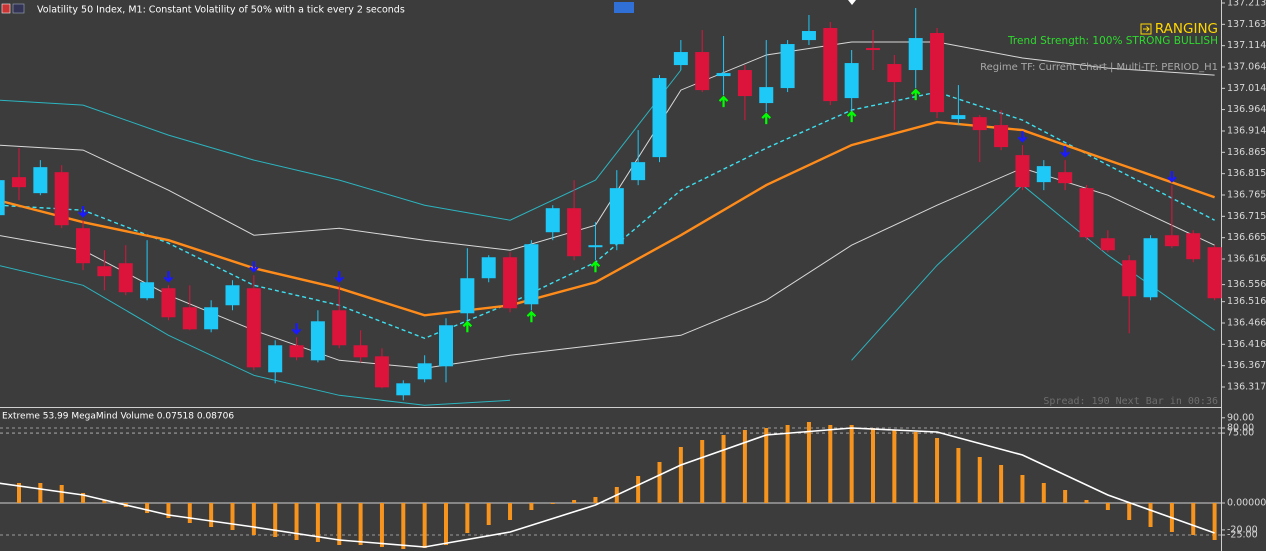 The image size is (1266, 551). I want to click on y-tick-label: 136.9149, so click(1246, 130).